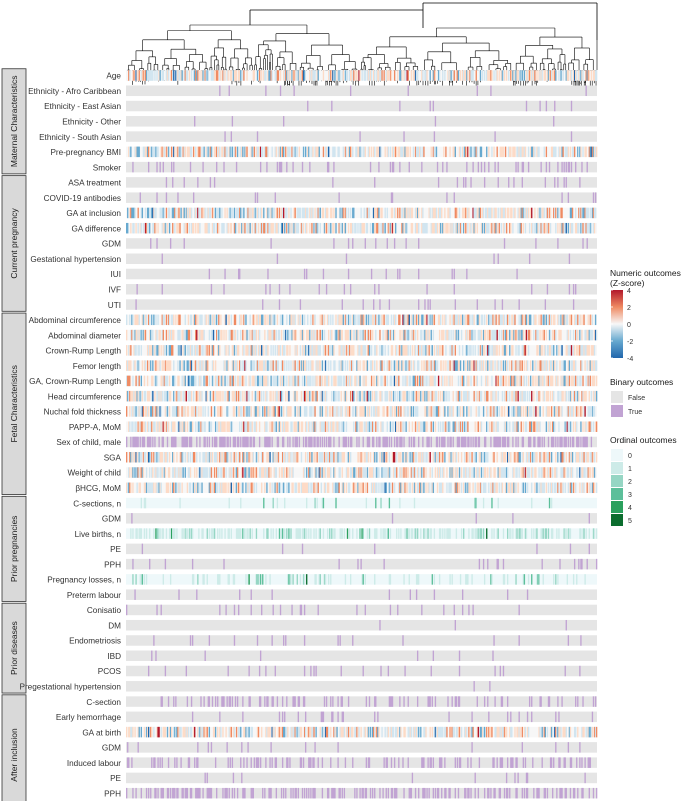 The image size is (685, 801). I want to click on row-label: Crown-Rump Length, so click(83, 351).